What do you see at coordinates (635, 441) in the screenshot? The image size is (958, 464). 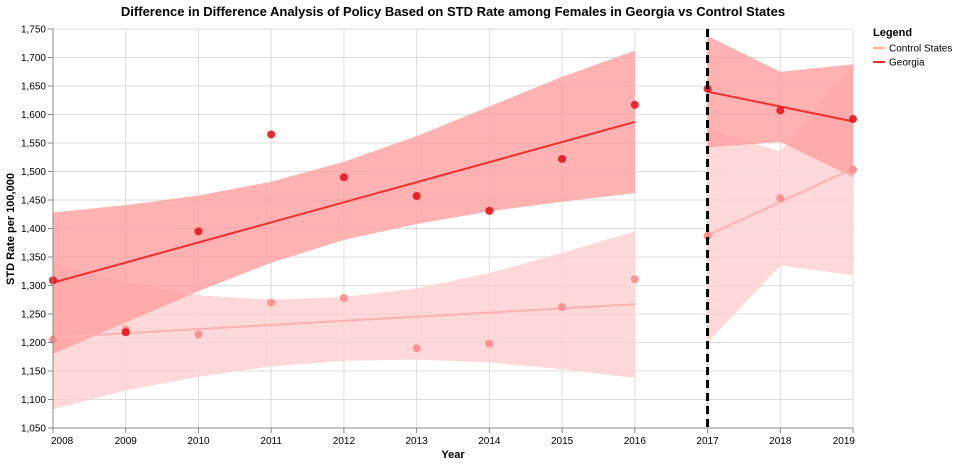 I see `x-tick-label: 2016` at bounding box center [635, 441].